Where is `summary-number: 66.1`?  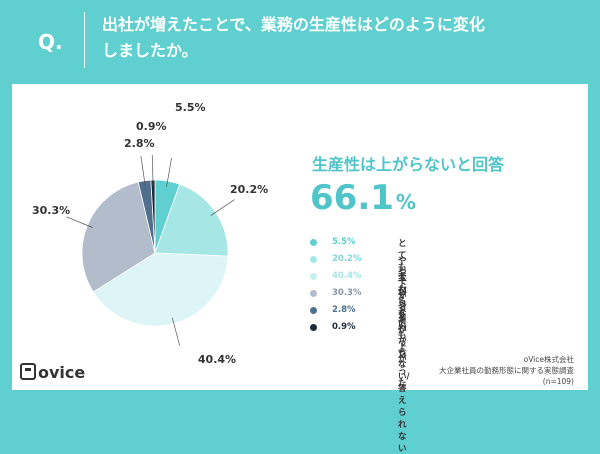 summary-number: 66.1 is located at coordinates (352, 198).